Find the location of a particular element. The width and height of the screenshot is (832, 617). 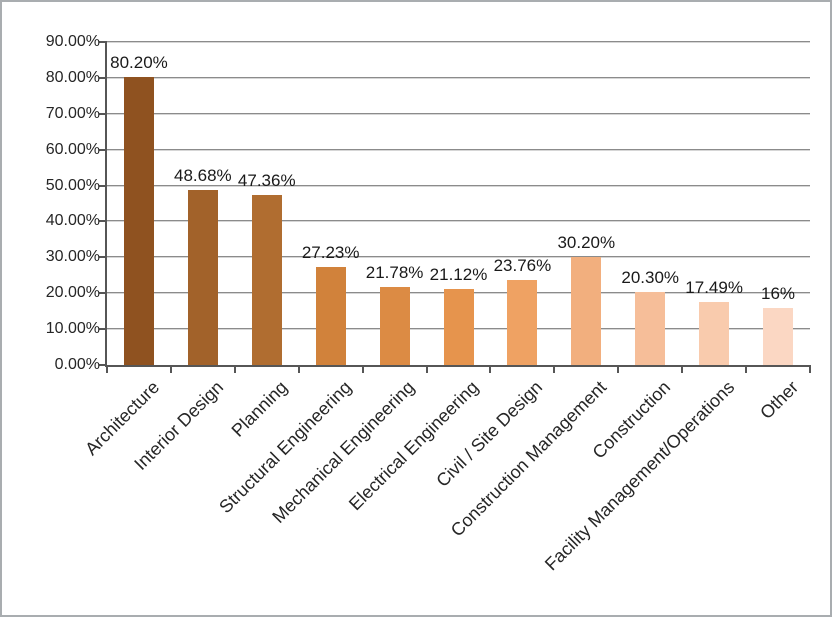

y-axis-label: 10.00% is located at coordinates (72, 328).